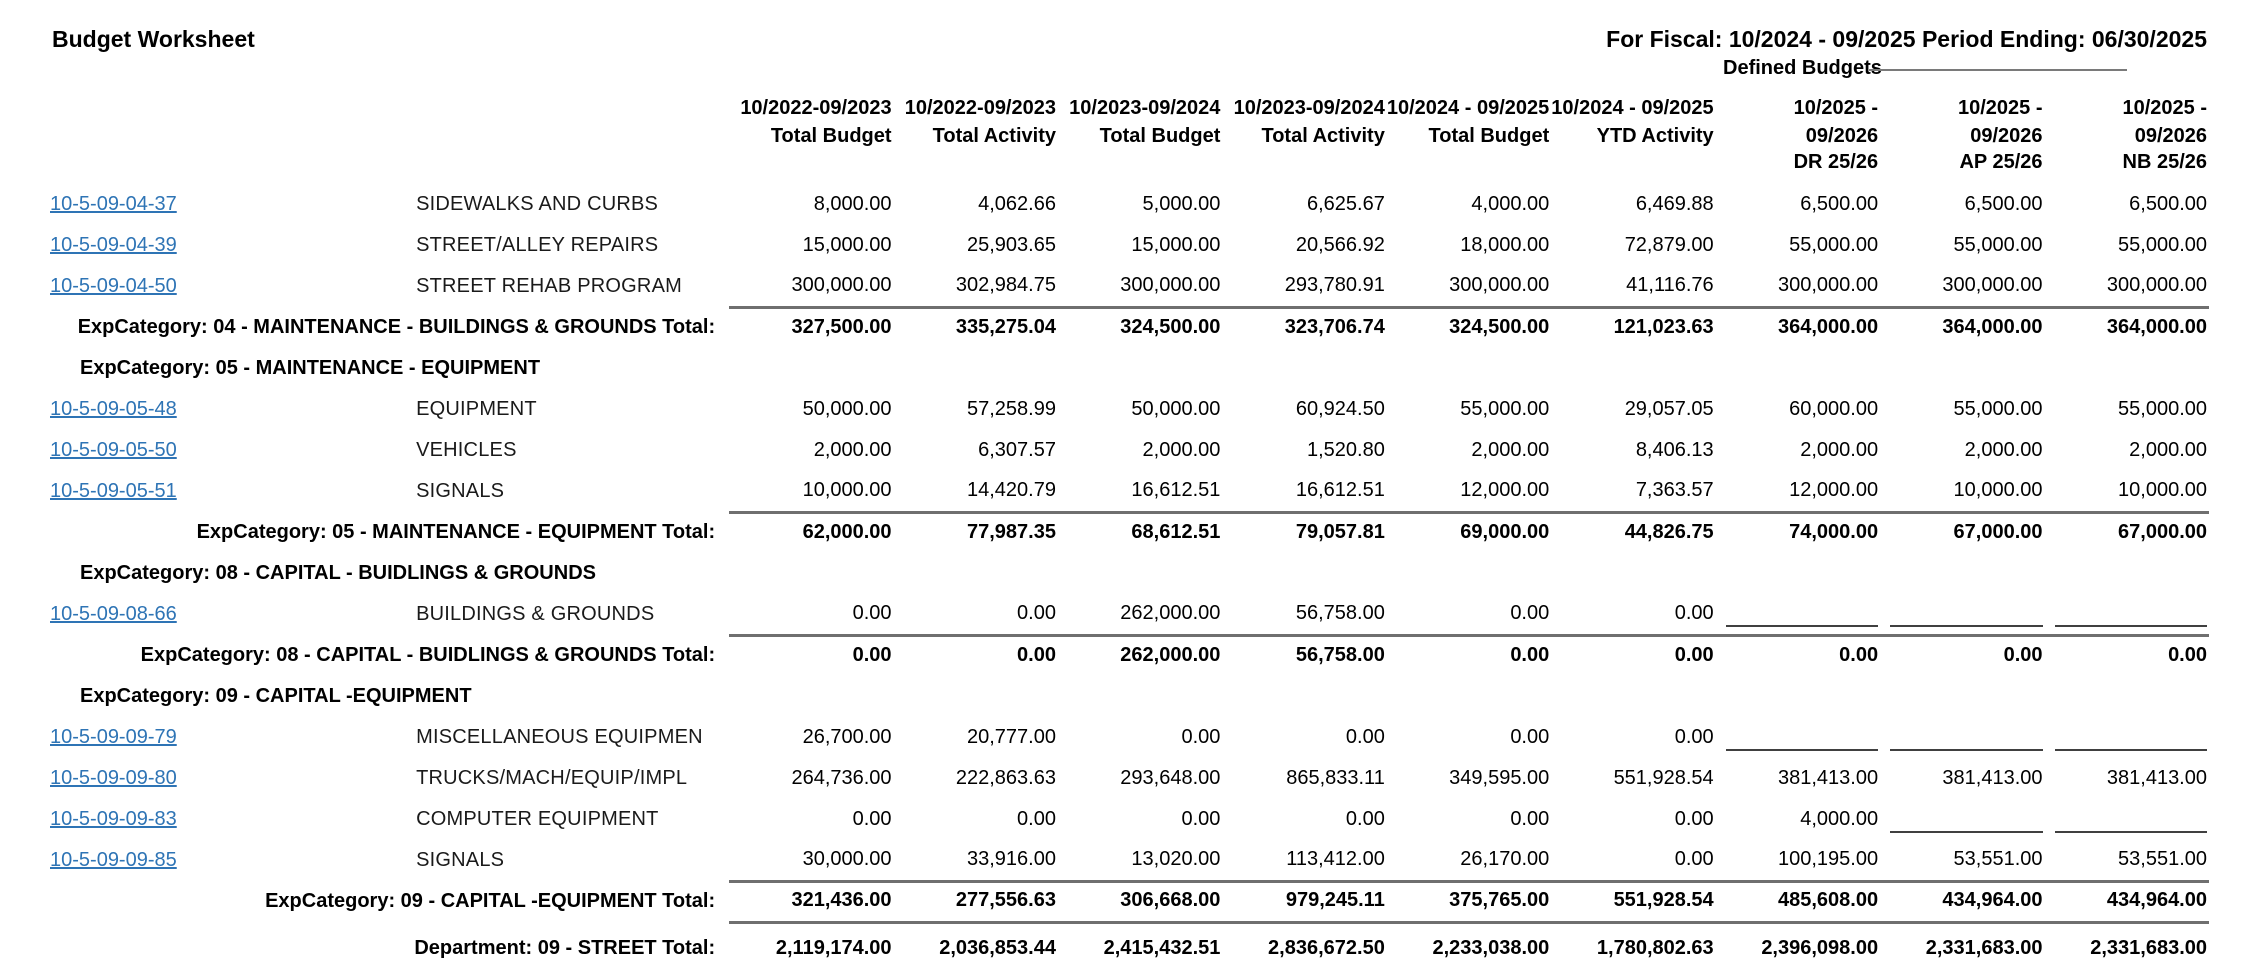 This screenshot has width=2250, height=969. I want to click on amount-cell: 74,000.00, so click(1798, 531).